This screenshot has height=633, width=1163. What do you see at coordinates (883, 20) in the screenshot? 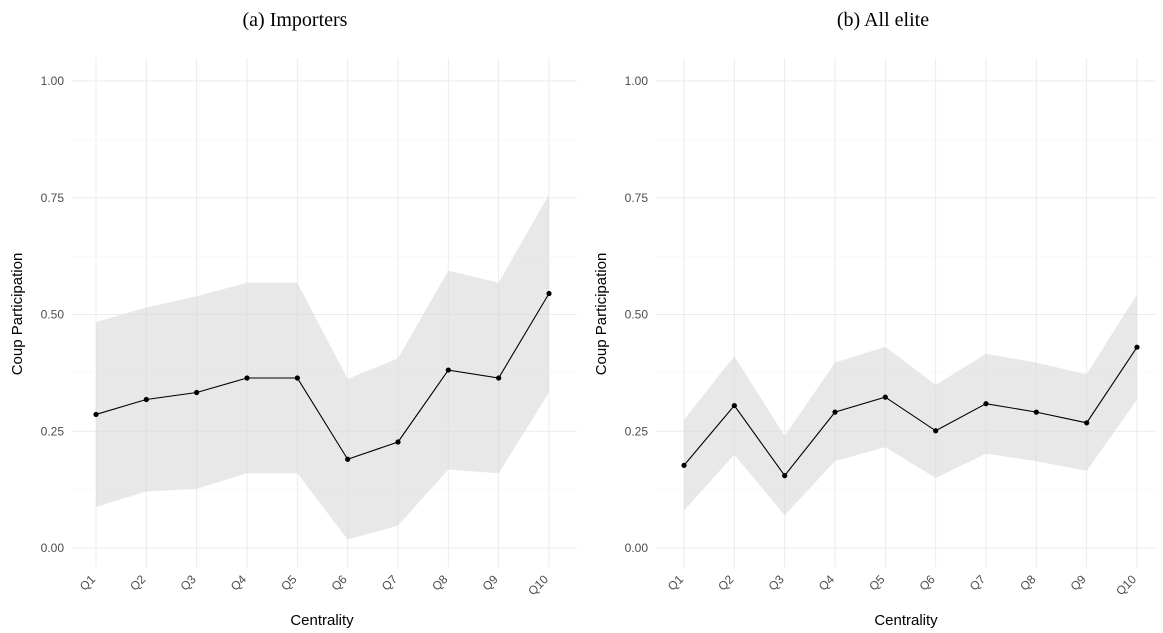
I see `panel-title: (b) All elite` at bounding box center [883, 20].